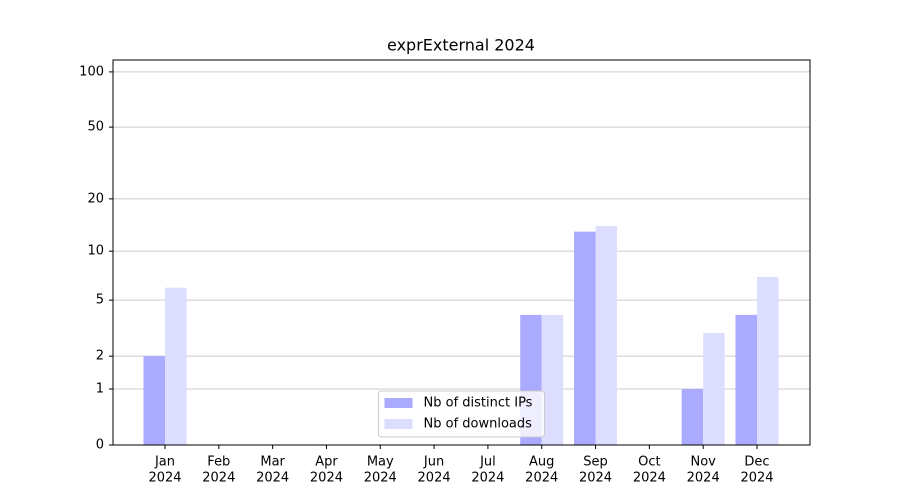  What do you see at coordinates (326, 462) in the screenshot?
I see `x-tick-label: Apr` at bounding box center [326, 462].